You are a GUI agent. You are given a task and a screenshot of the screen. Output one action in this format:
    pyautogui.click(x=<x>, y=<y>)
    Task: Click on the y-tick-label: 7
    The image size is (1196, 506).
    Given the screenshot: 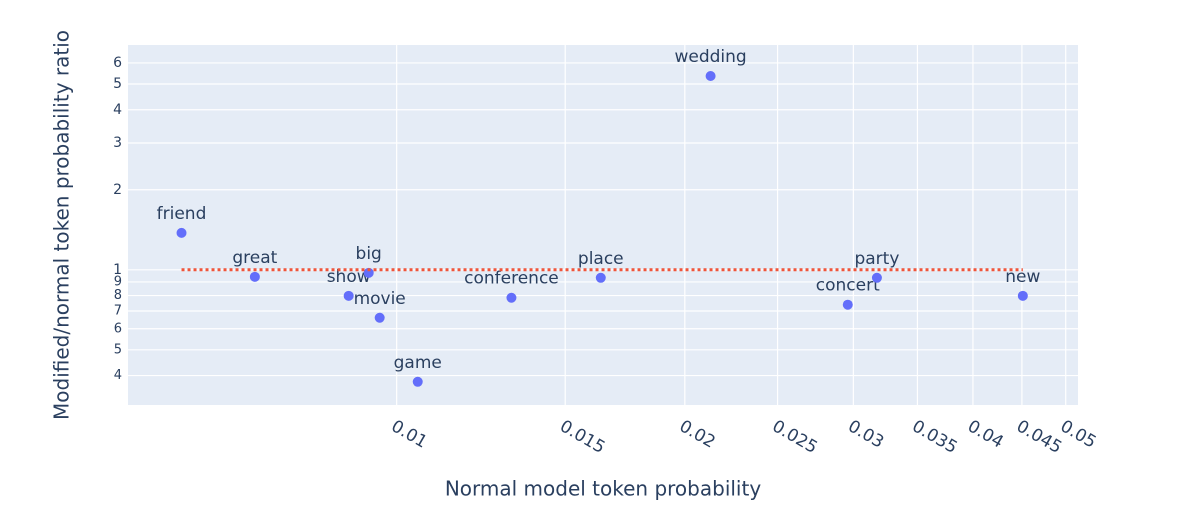 What is the action you would take?
    pyautogui.click(x=118, y=310)
    